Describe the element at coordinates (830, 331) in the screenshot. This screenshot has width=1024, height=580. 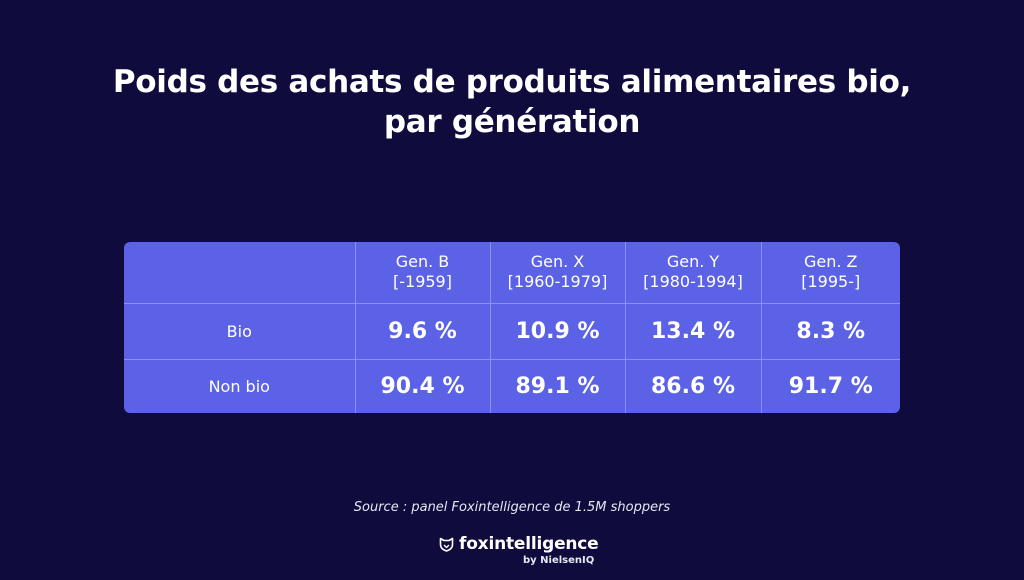
I see `cell-bio-gen-z: 8.3 %` at that location.